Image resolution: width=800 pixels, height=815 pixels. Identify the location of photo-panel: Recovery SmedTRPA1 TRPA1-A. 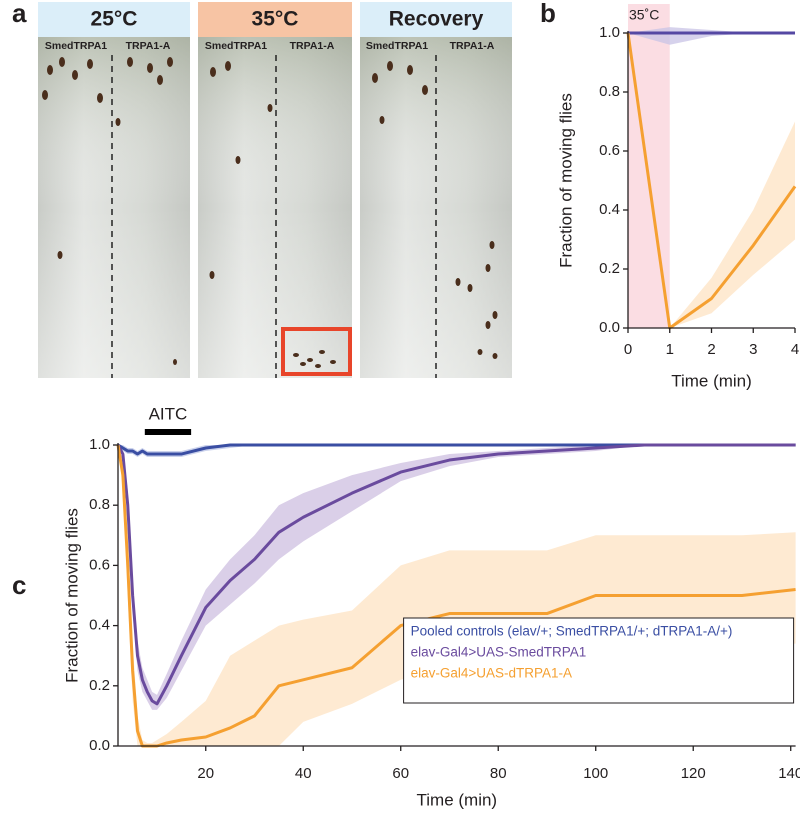
(436, 190).